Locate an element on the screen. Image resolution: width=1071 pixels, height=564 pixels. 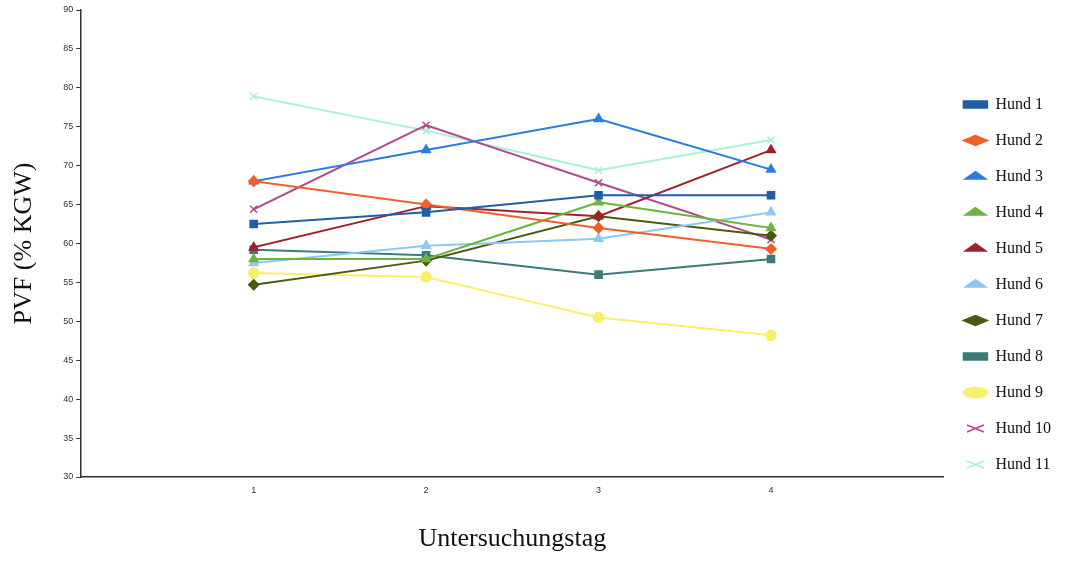
legend-label: Hund 6 is located at coordinates (1019, 283).